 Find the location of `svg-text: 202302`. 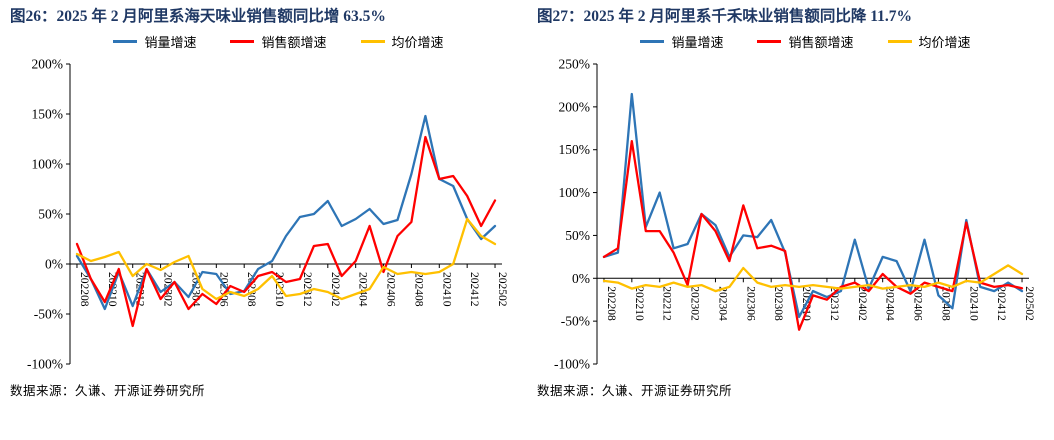

svg-text: 202302 is located at coordinates (695, 303).